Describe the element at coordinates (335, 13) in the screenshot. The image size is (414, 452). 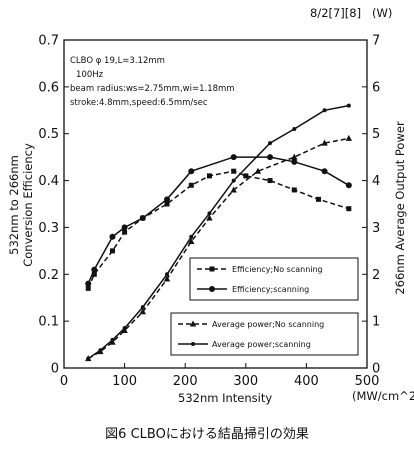
I see `corner-note: 8/2[7][8]` at that location.